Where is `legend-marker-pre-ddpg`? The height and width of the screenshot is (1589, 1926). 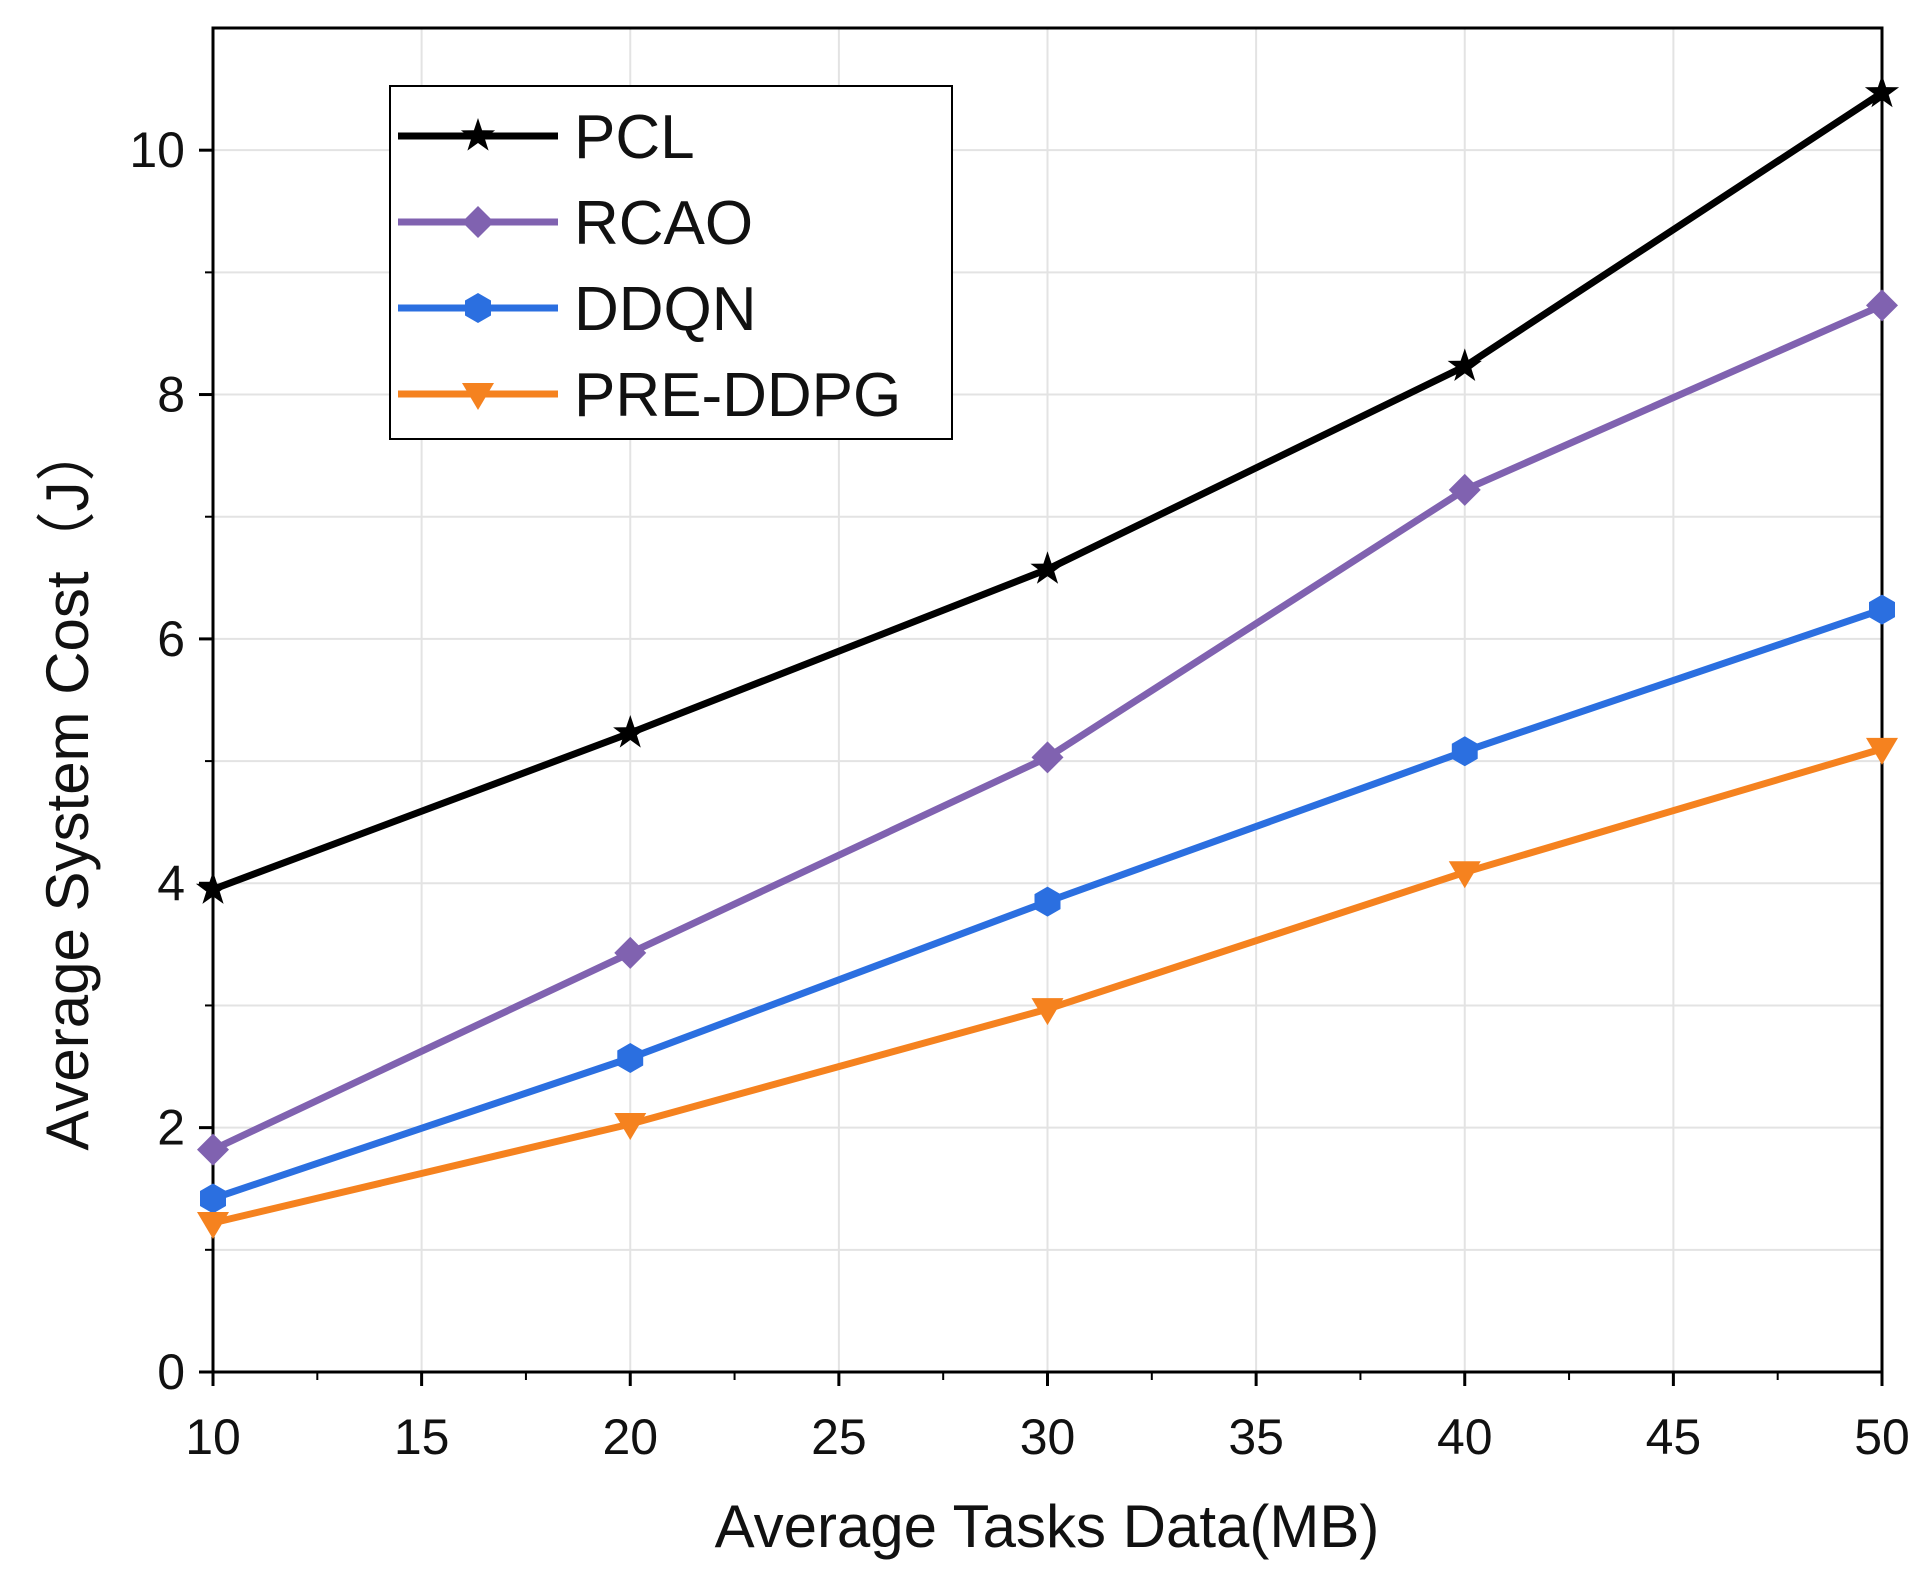
legend-marker-pre-ddpg is located at coordinates (478, 396).